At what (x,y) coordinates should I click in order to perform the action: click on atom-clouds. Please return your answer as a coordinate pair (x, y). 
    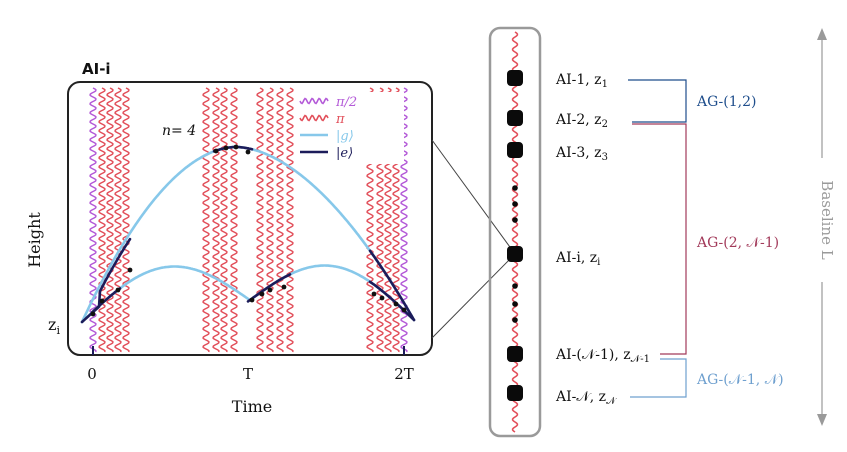
    Looking at the image, I should click on (515, 235).